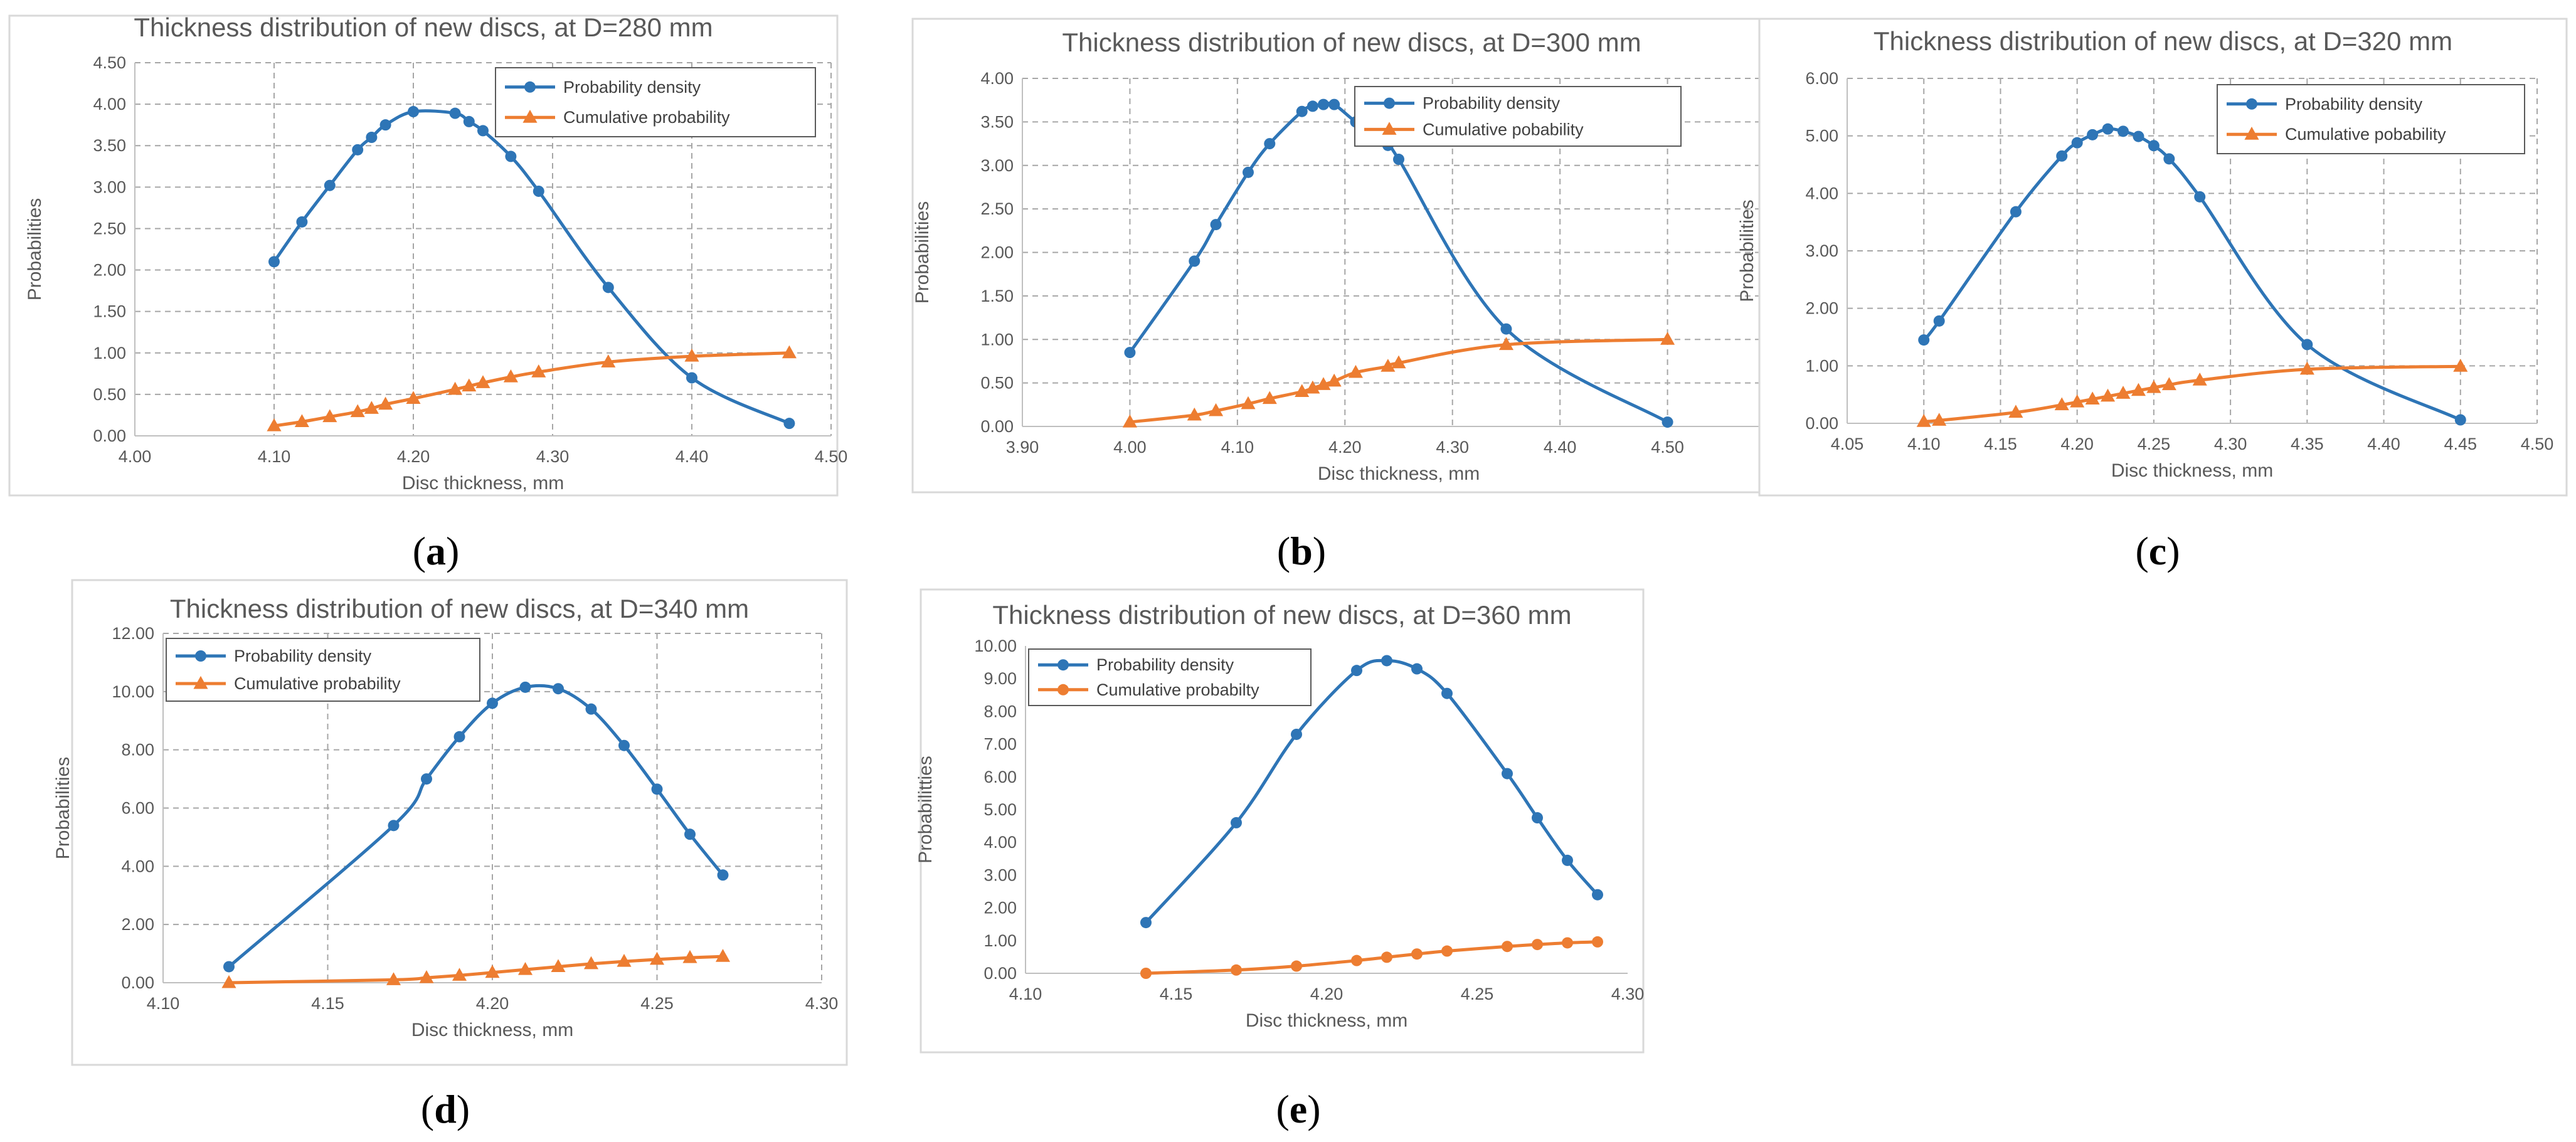 Image resolution: width=2576 pixels, height=1142 pixels. What do you see at coordinates (436, 551) in the screenshot?
I see `panel-label-a: (a)` at bounding box center [436, 551].